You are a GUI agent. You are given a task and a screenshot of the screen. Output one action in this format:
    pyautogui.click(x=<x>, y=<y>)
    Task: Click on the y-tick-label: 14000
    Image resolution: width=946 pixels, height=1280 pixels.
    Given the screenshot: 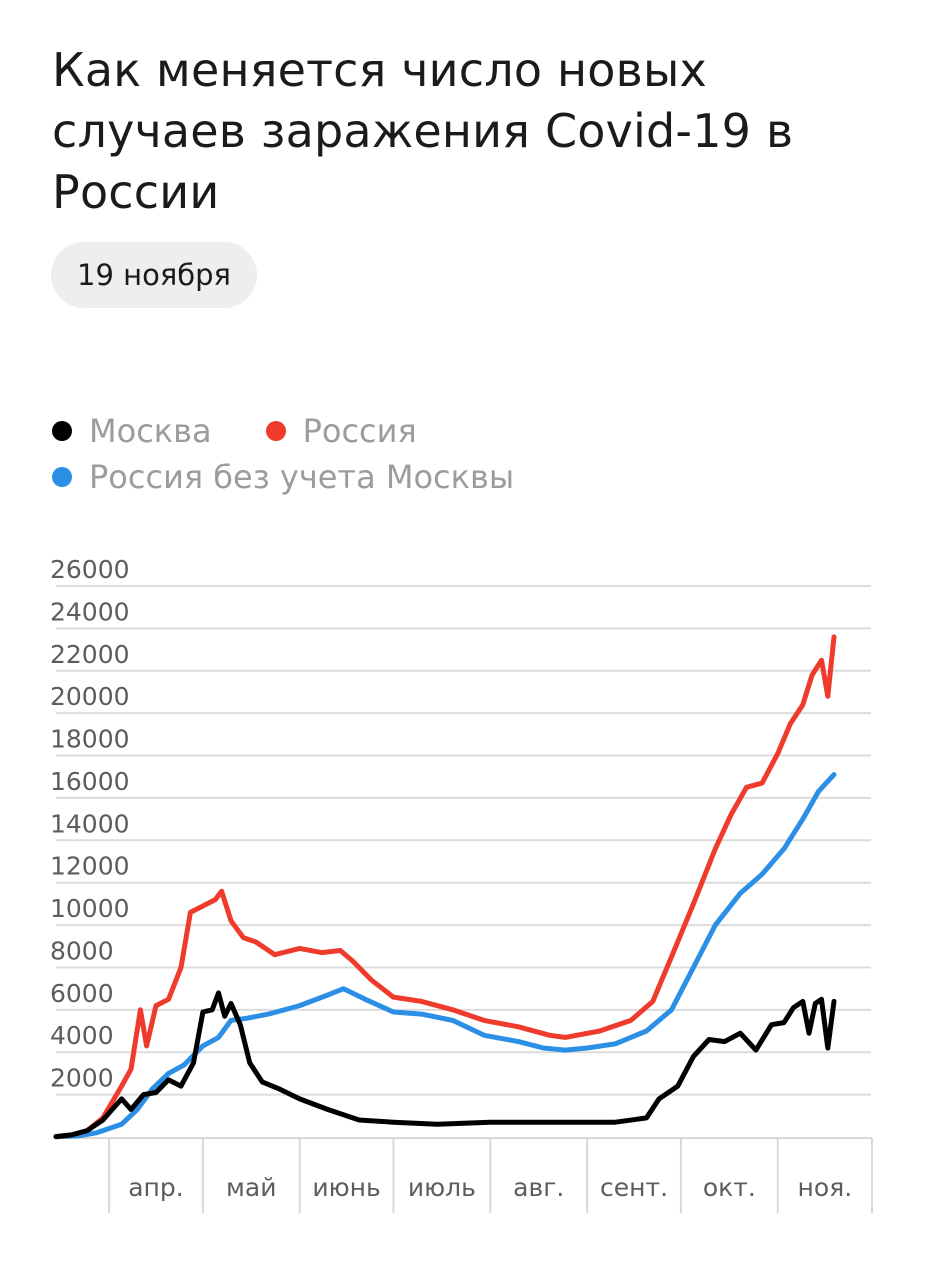 What is the action you would take?
    pyautogui.click(x=90, y=823)
    